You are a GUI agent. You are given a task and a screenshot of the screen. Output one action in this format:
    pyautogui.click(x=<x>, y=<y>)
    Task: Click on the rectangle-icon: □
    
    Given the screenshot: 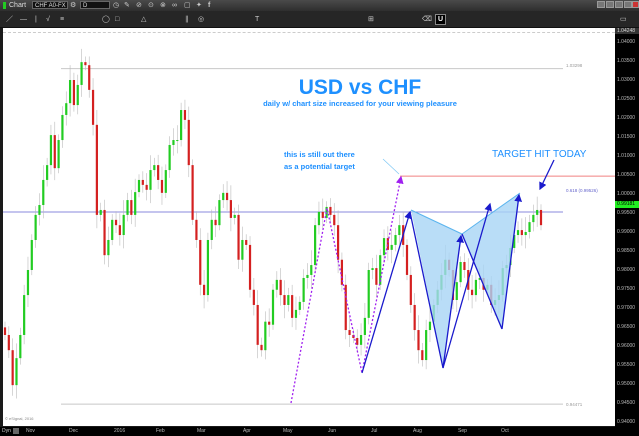 What is the action you would take?
    pyautogui.click(x=117, y=19)
    